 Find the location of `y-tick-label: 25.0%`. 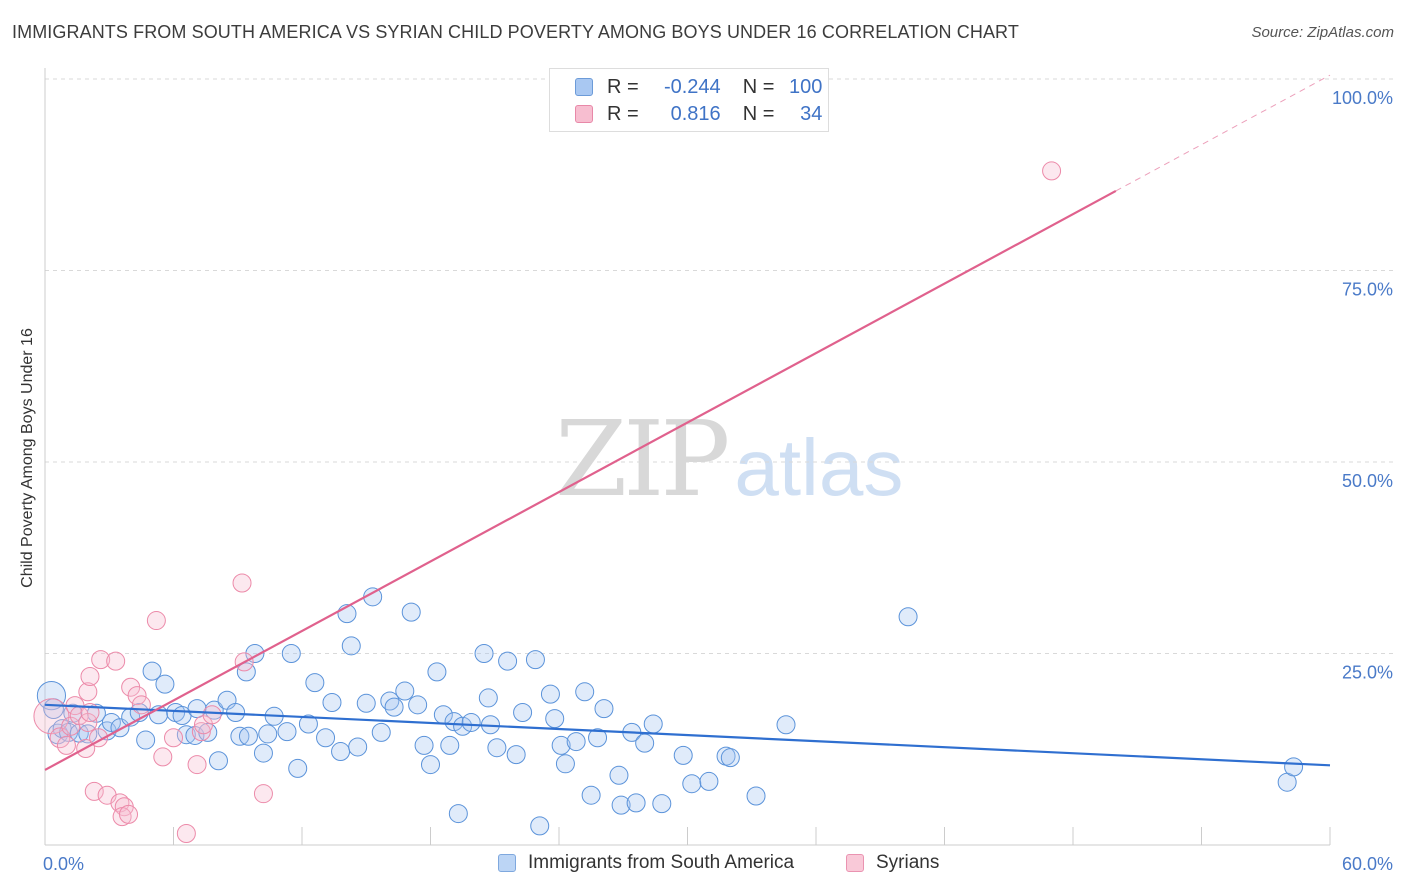

y-tick-label: 25.0% is located at coordinates (1367, 673).